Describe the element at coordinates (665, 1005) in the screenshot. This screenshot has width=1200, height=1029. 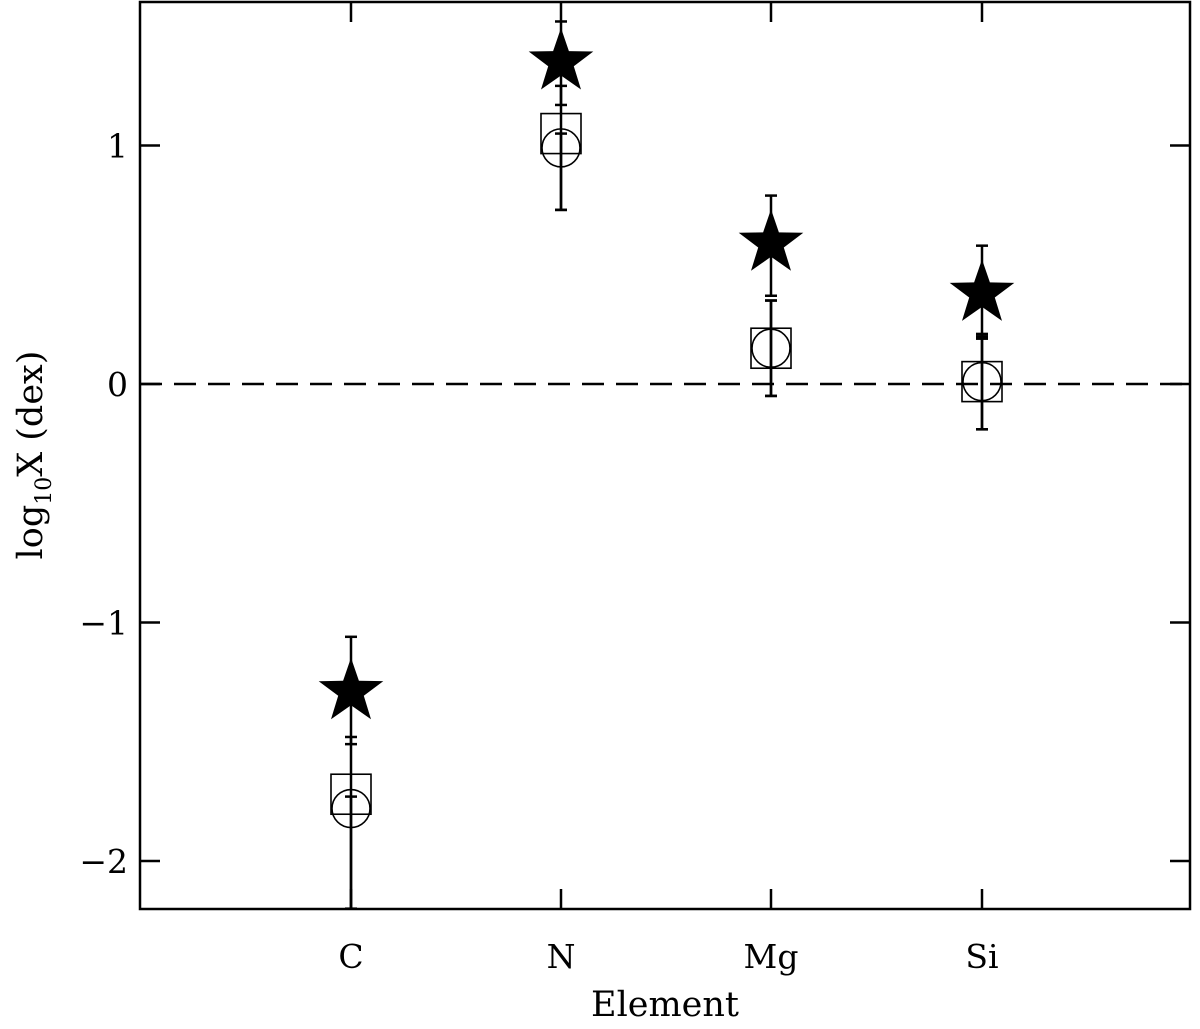
I see `x-axis-label: Element` at that location.